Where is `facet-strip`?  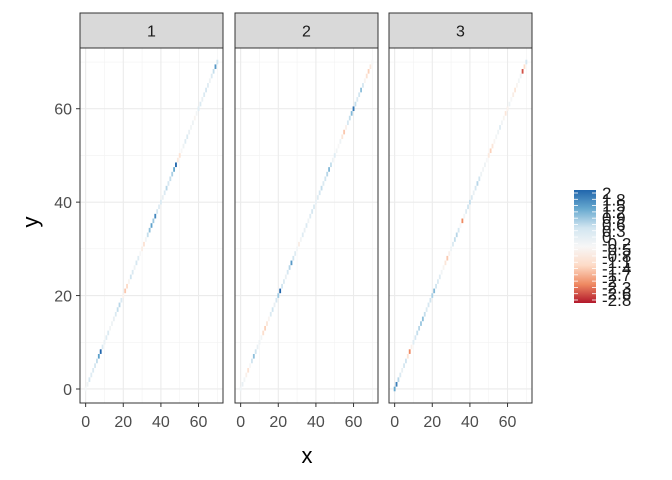
facet-strip is located at coordinates (460, 30).